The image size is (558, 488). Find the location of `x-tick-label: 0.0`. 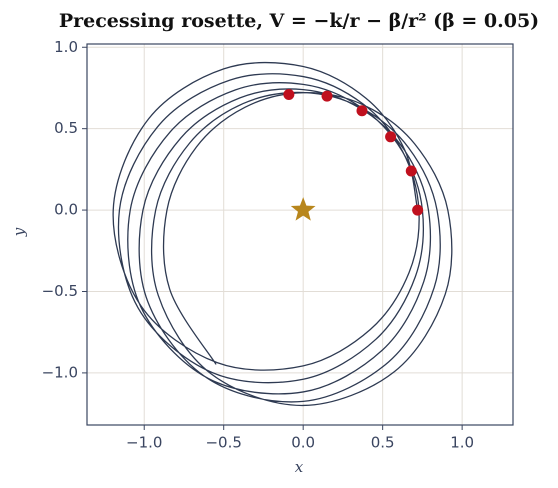

x-tick-label: 0.0 is located at coordinates (303, 443).